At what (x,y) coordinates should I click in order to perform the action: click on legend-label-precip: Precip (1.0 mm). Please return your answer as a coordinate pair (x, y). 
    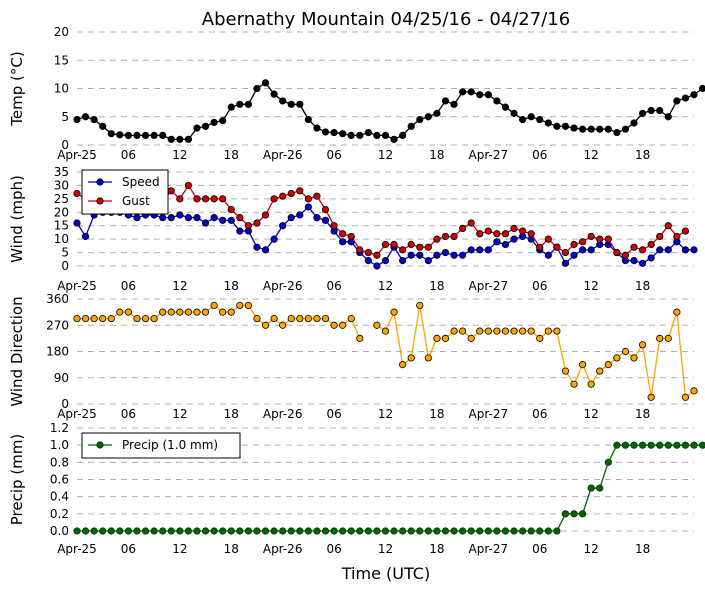
    Looking at the image, I should click on (170, 445).